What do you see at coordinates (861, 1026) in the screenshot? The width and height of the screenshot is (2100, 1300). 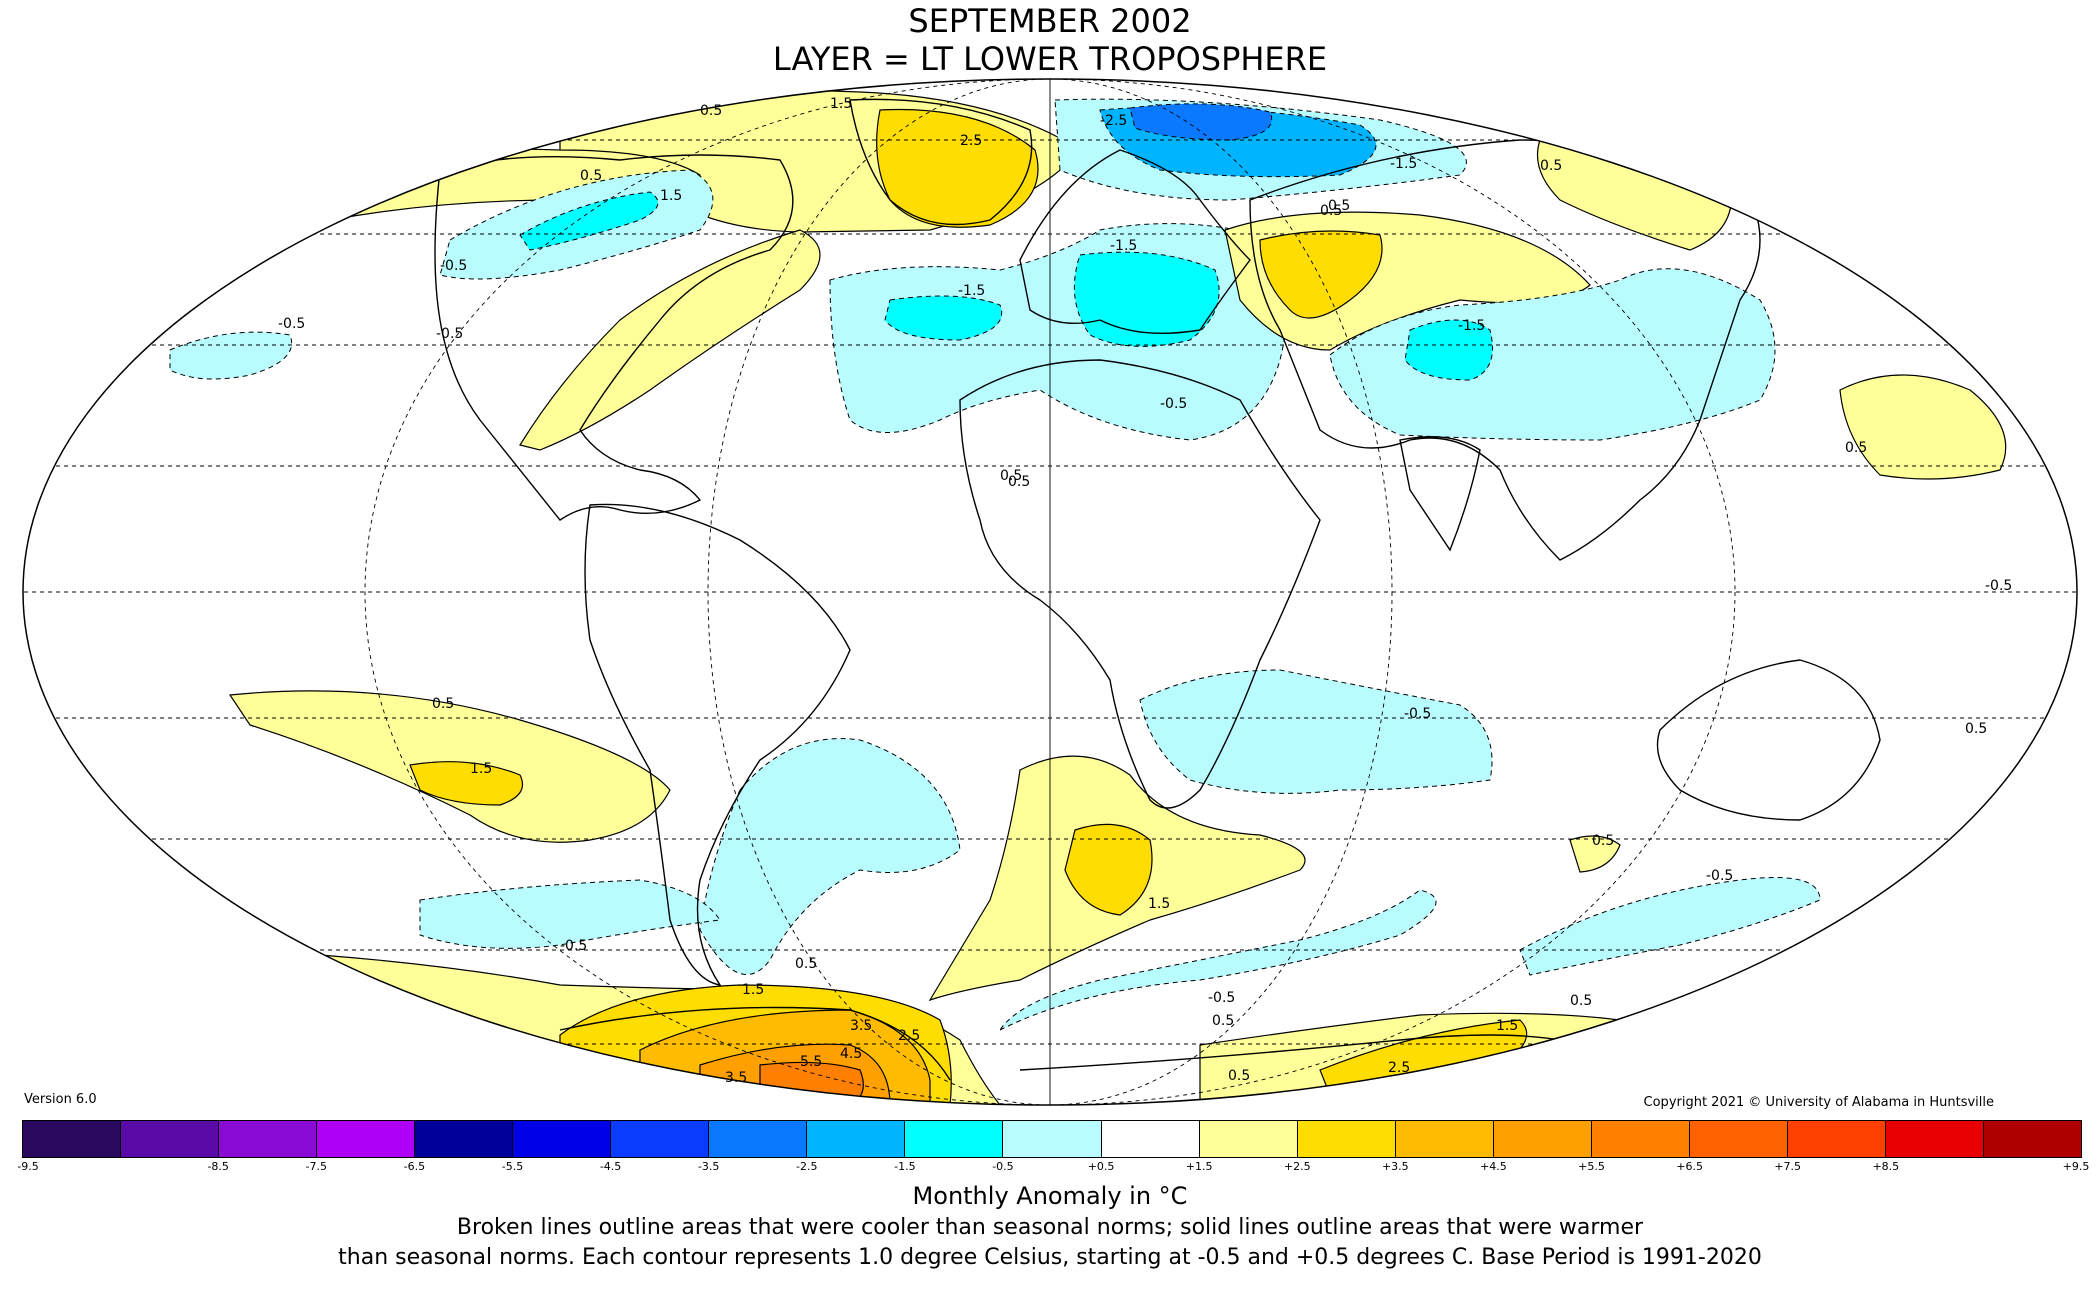 I see `contour-label: 3.5` at bounding box center [861, 1026].